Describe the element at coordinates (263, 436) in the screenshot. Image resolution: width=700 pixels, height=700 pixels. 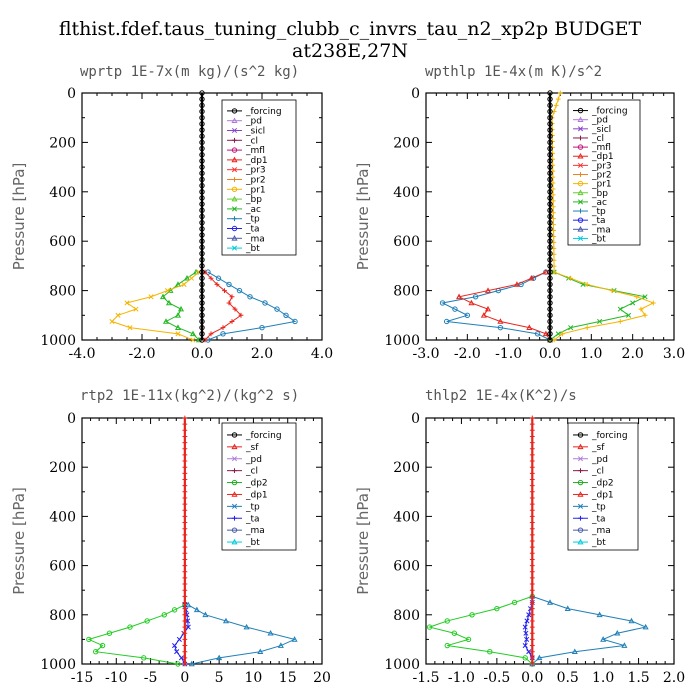
I see `legend-label: _forcing` at that location.